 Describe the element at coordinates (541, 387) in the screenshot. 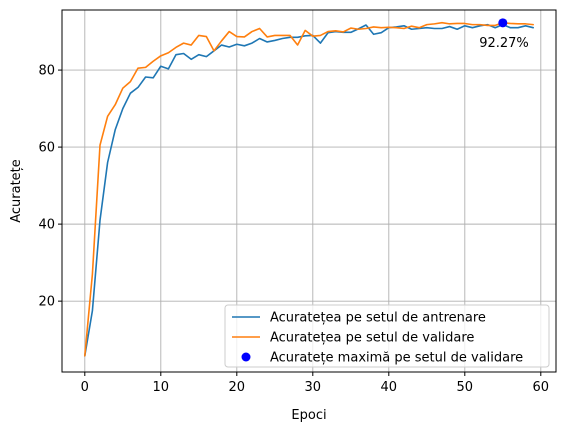

I see `x-tick-label: 60` at that location.